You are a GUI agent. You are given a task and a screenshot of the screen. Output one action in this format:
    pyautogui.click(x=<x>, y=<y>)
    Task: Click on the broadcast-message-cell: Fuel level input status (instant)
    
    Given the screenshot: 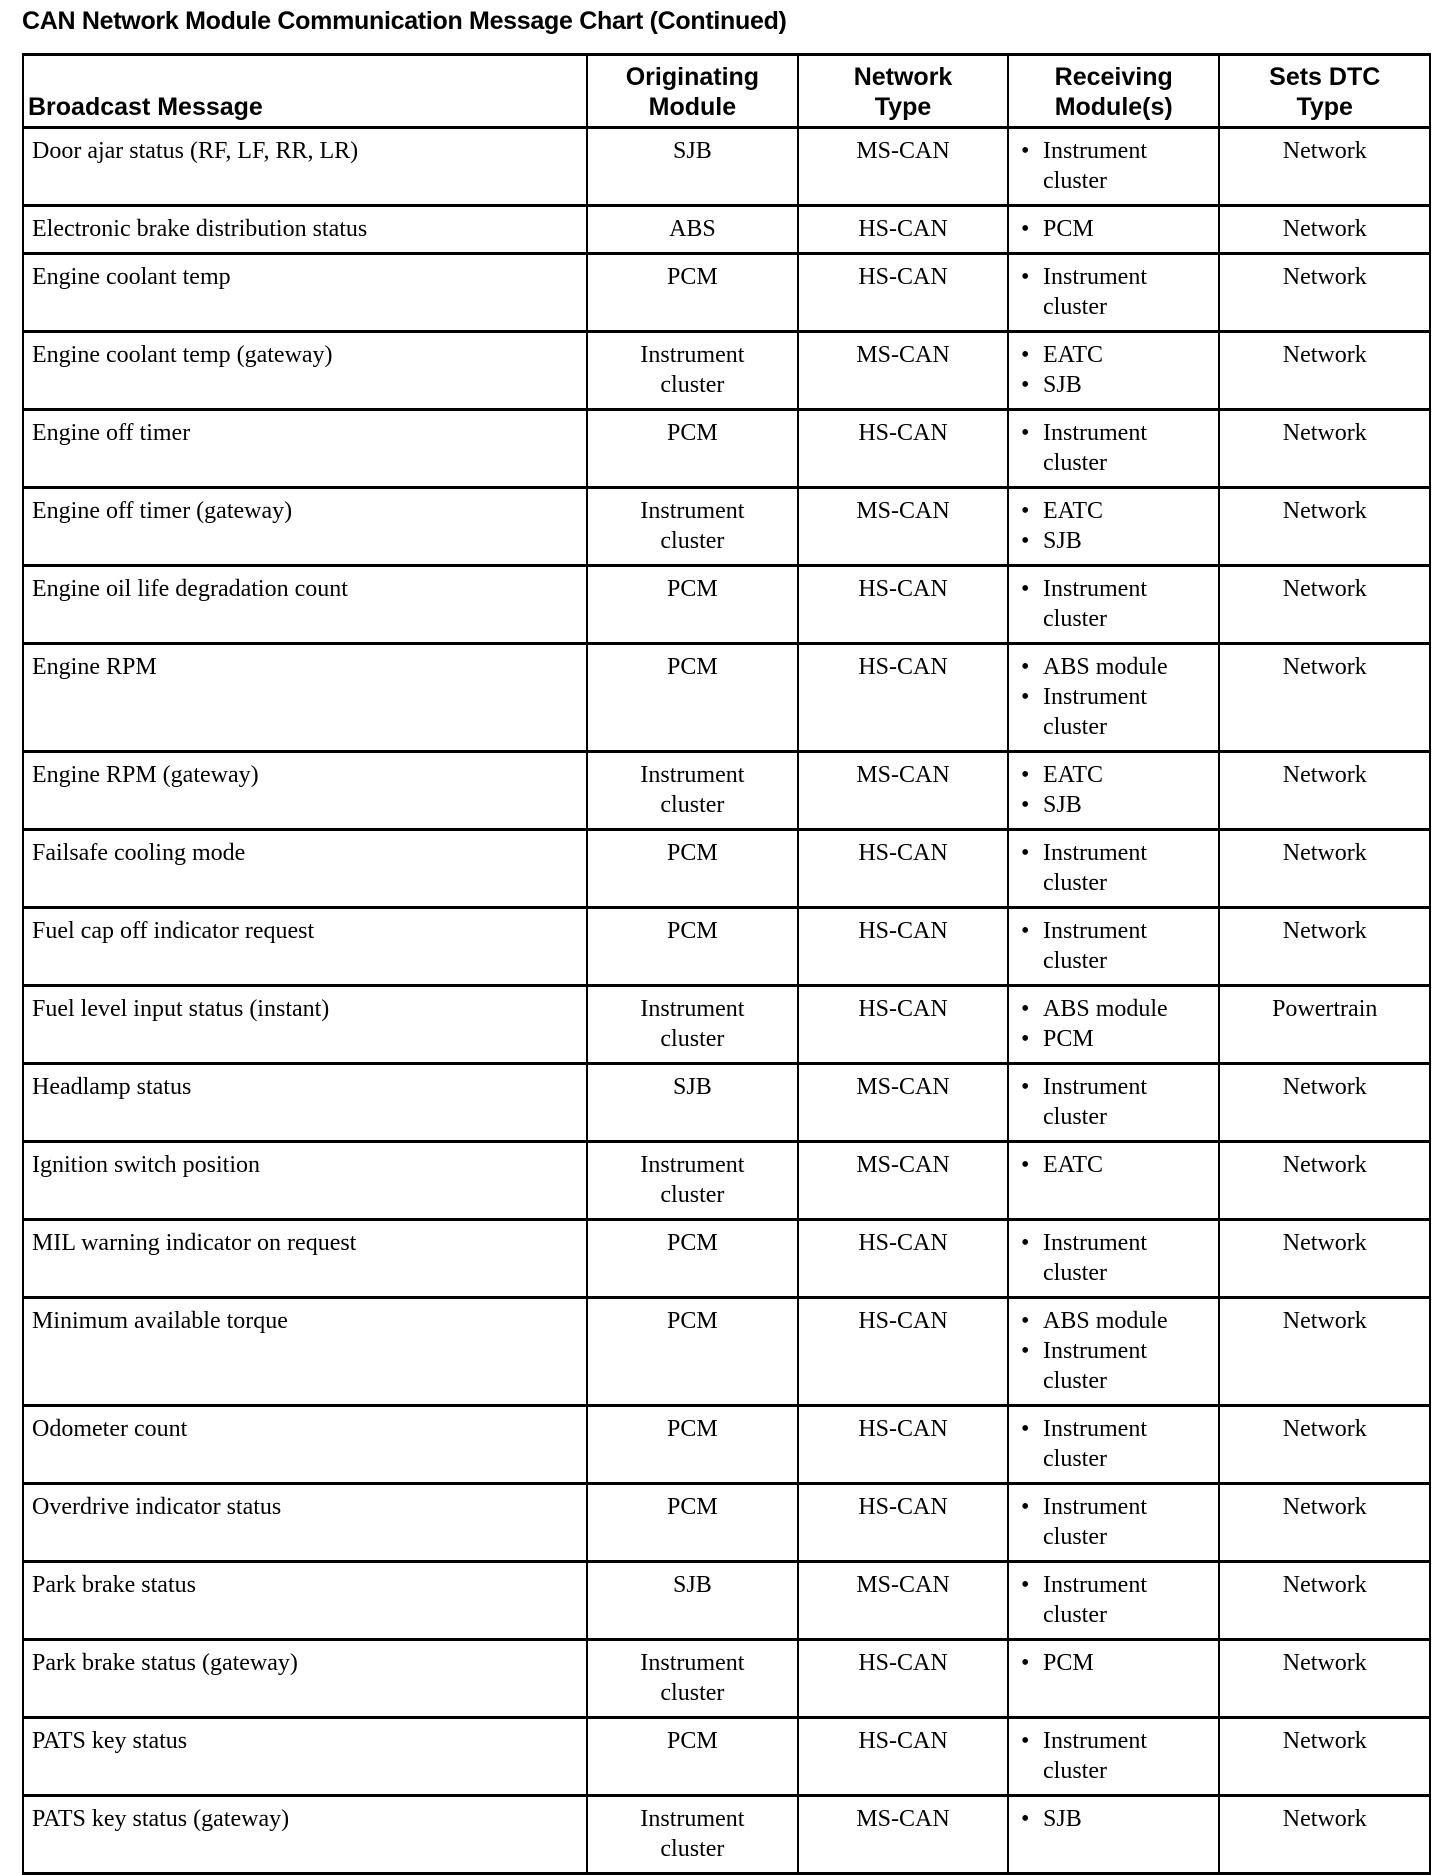 What is the action you would take?
    pyautogui.click(x=305, y=1024)
    